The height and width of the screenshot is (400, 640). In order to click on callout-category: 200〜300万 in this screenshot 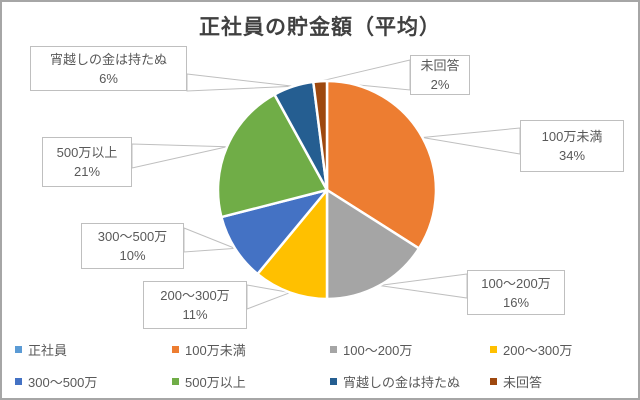, I will do `click(195, 295)`.